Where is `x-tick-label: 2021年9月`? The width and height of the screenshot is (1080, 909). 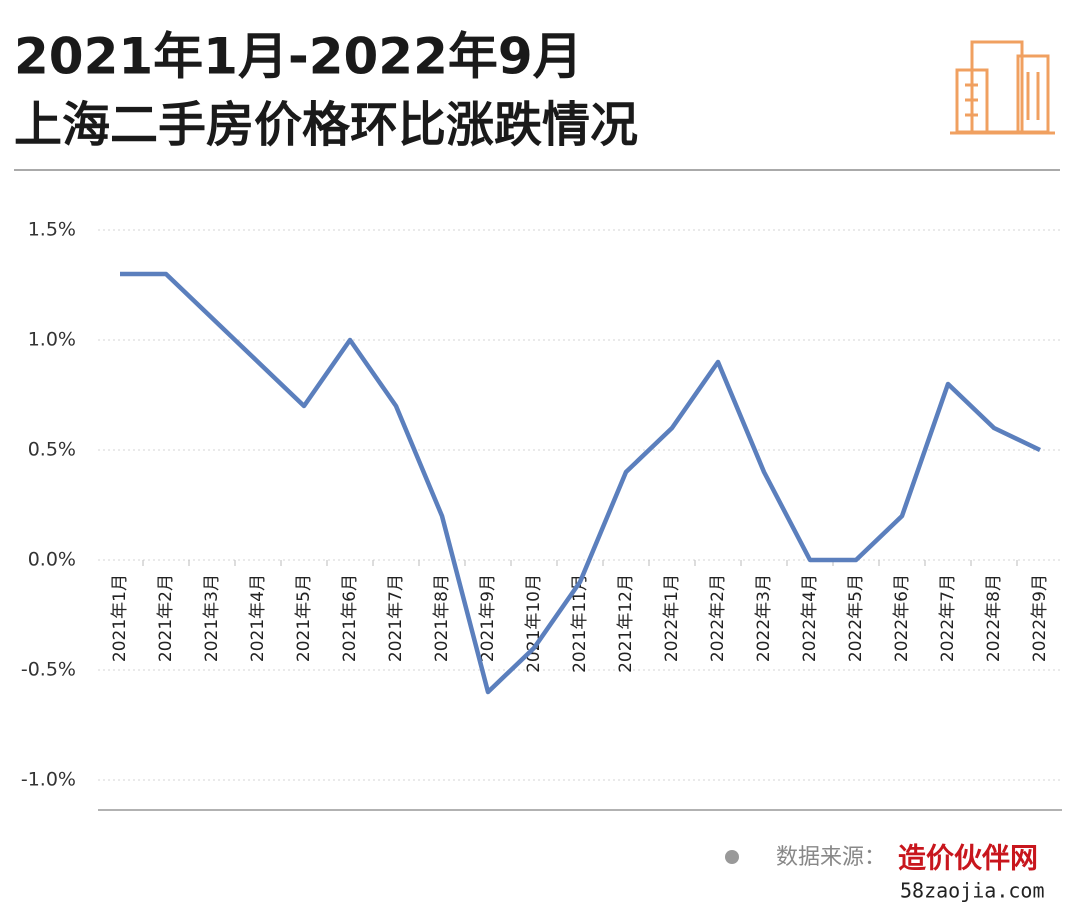
x-tick-label: 2021年9月 is located at coordinates (488, 618).